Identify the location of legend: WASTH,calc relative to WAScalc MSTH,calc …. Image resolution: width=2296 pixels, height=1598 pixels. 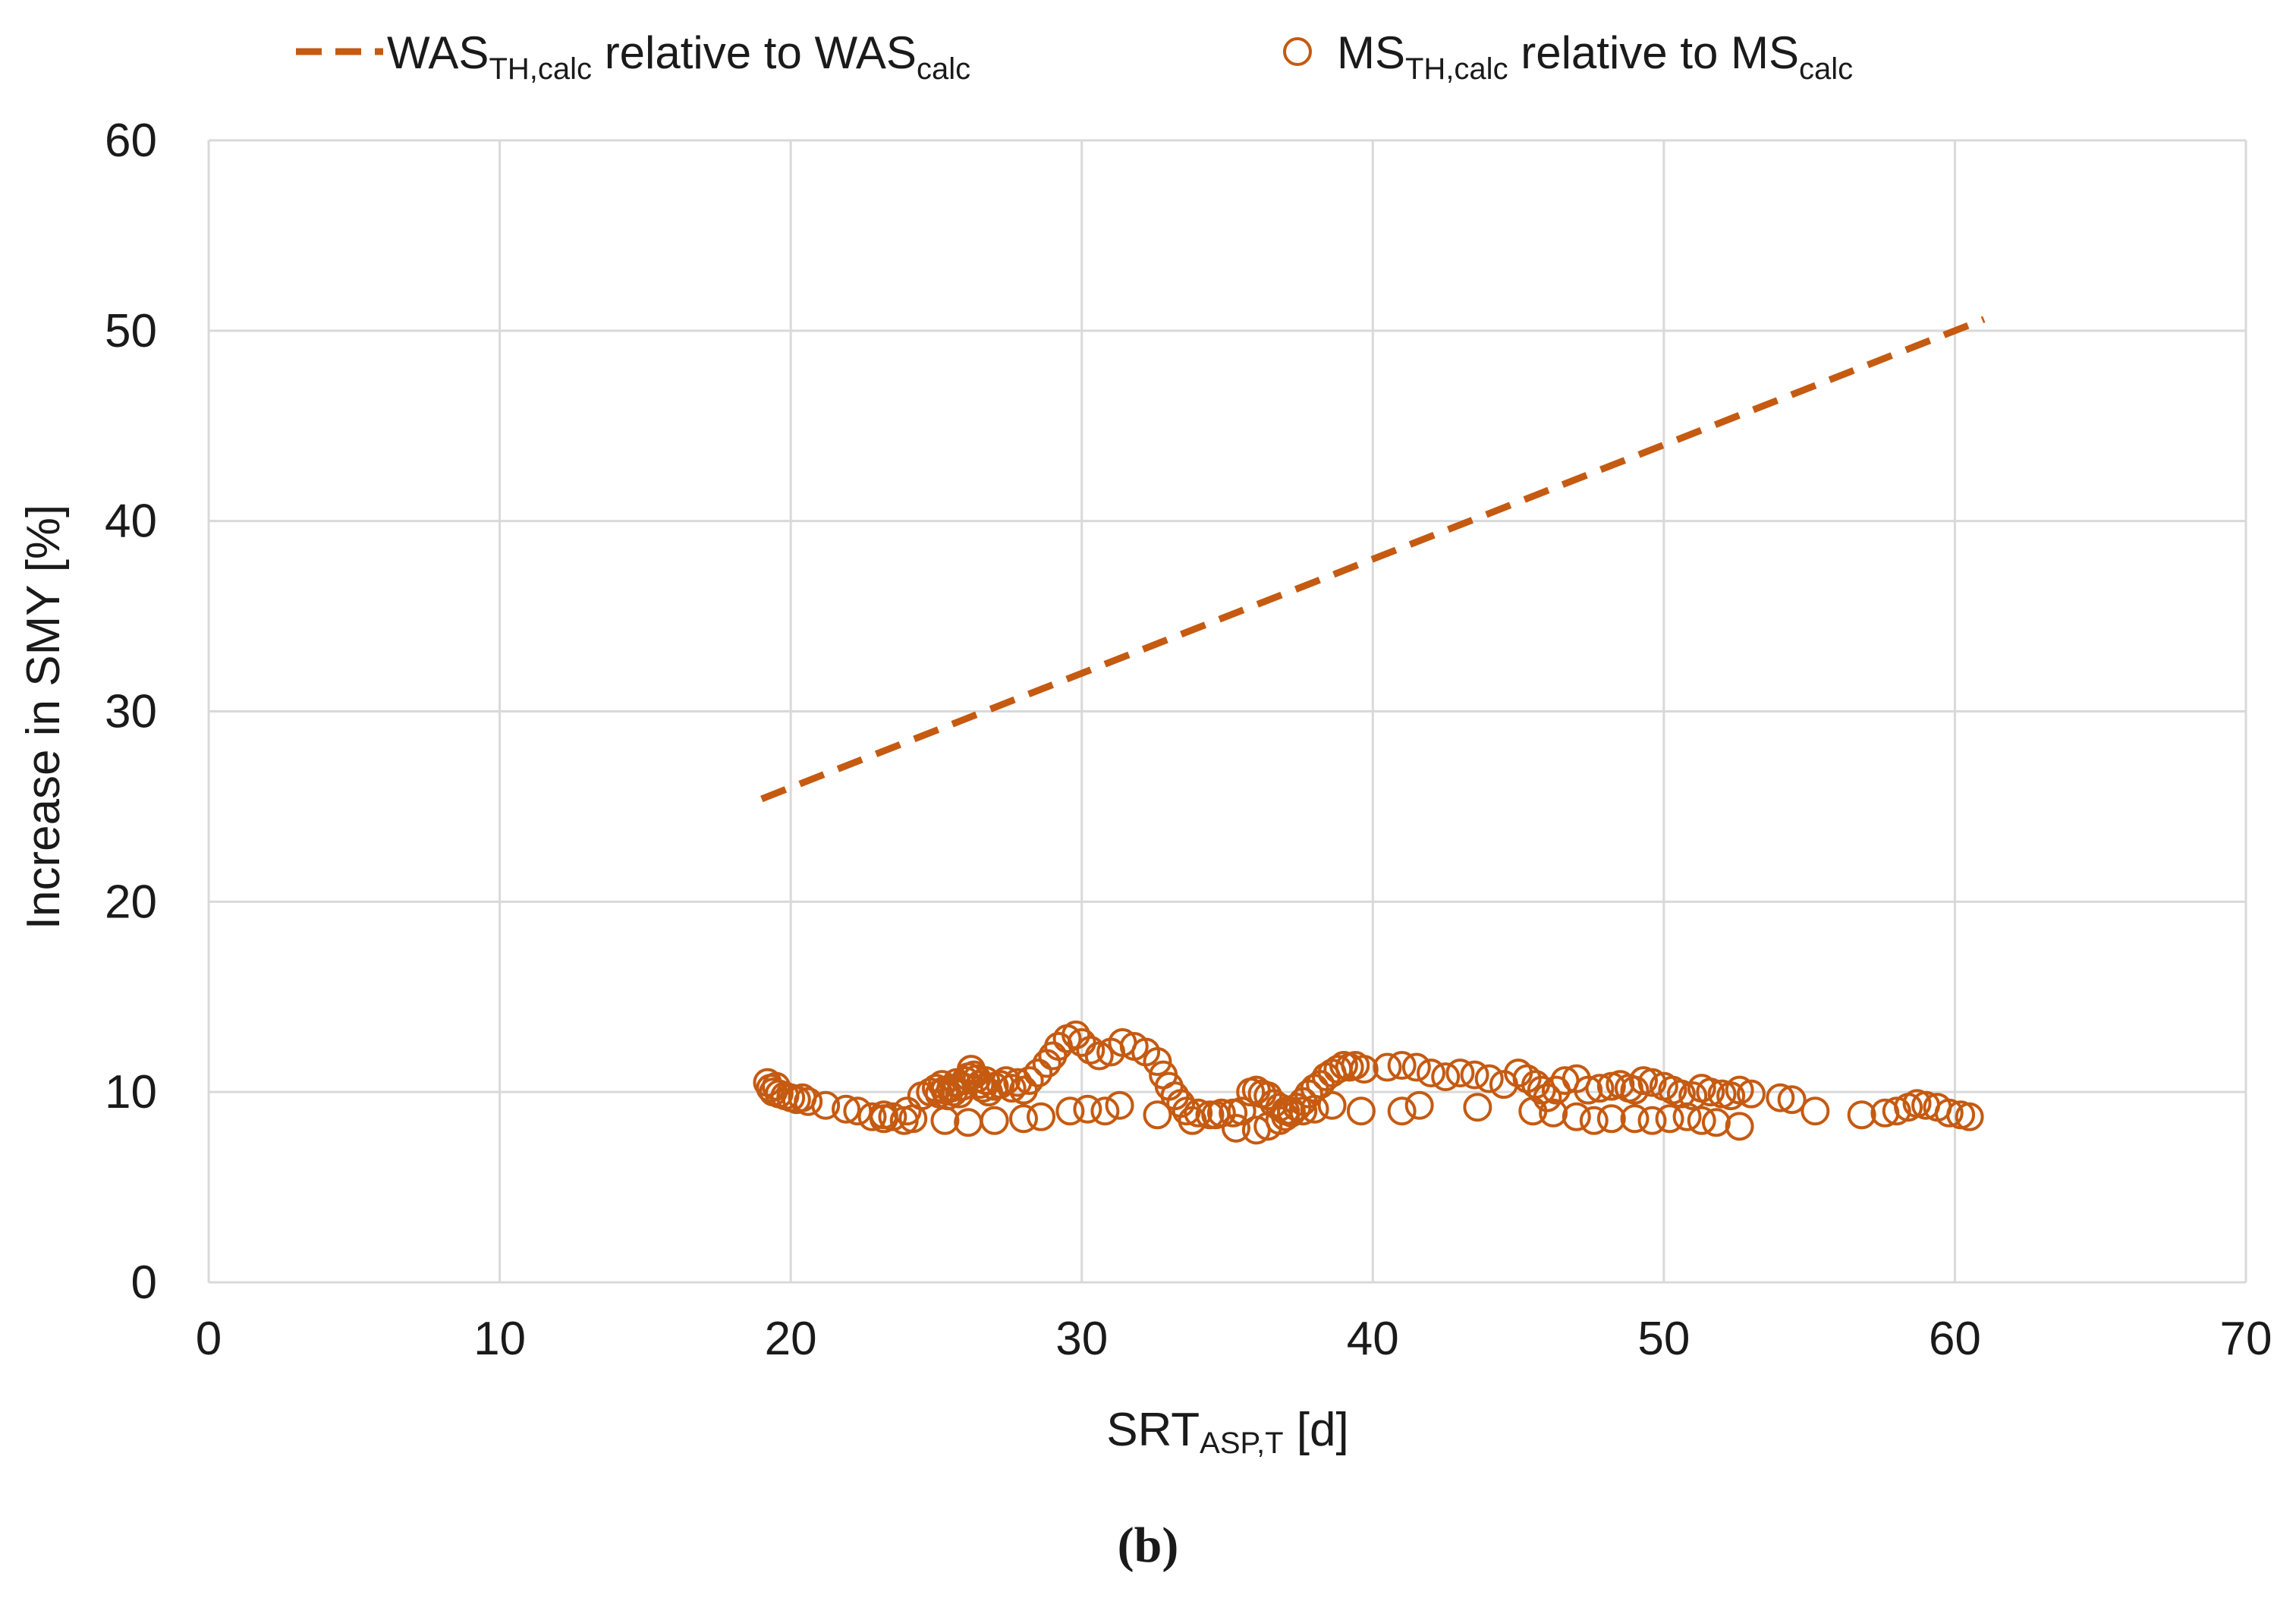
(1074, 57).